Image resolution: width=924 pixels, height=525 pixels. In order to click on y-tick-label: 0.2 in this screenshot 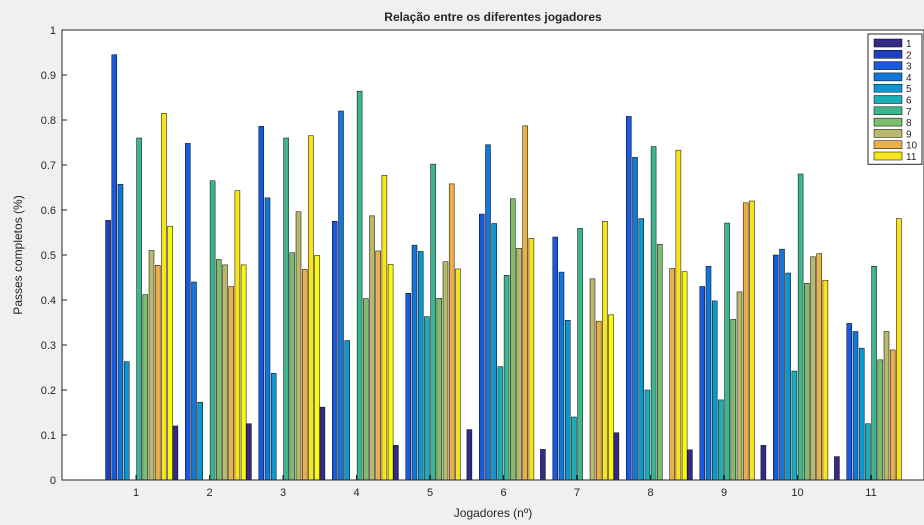, I will do `click(48, 391)`.